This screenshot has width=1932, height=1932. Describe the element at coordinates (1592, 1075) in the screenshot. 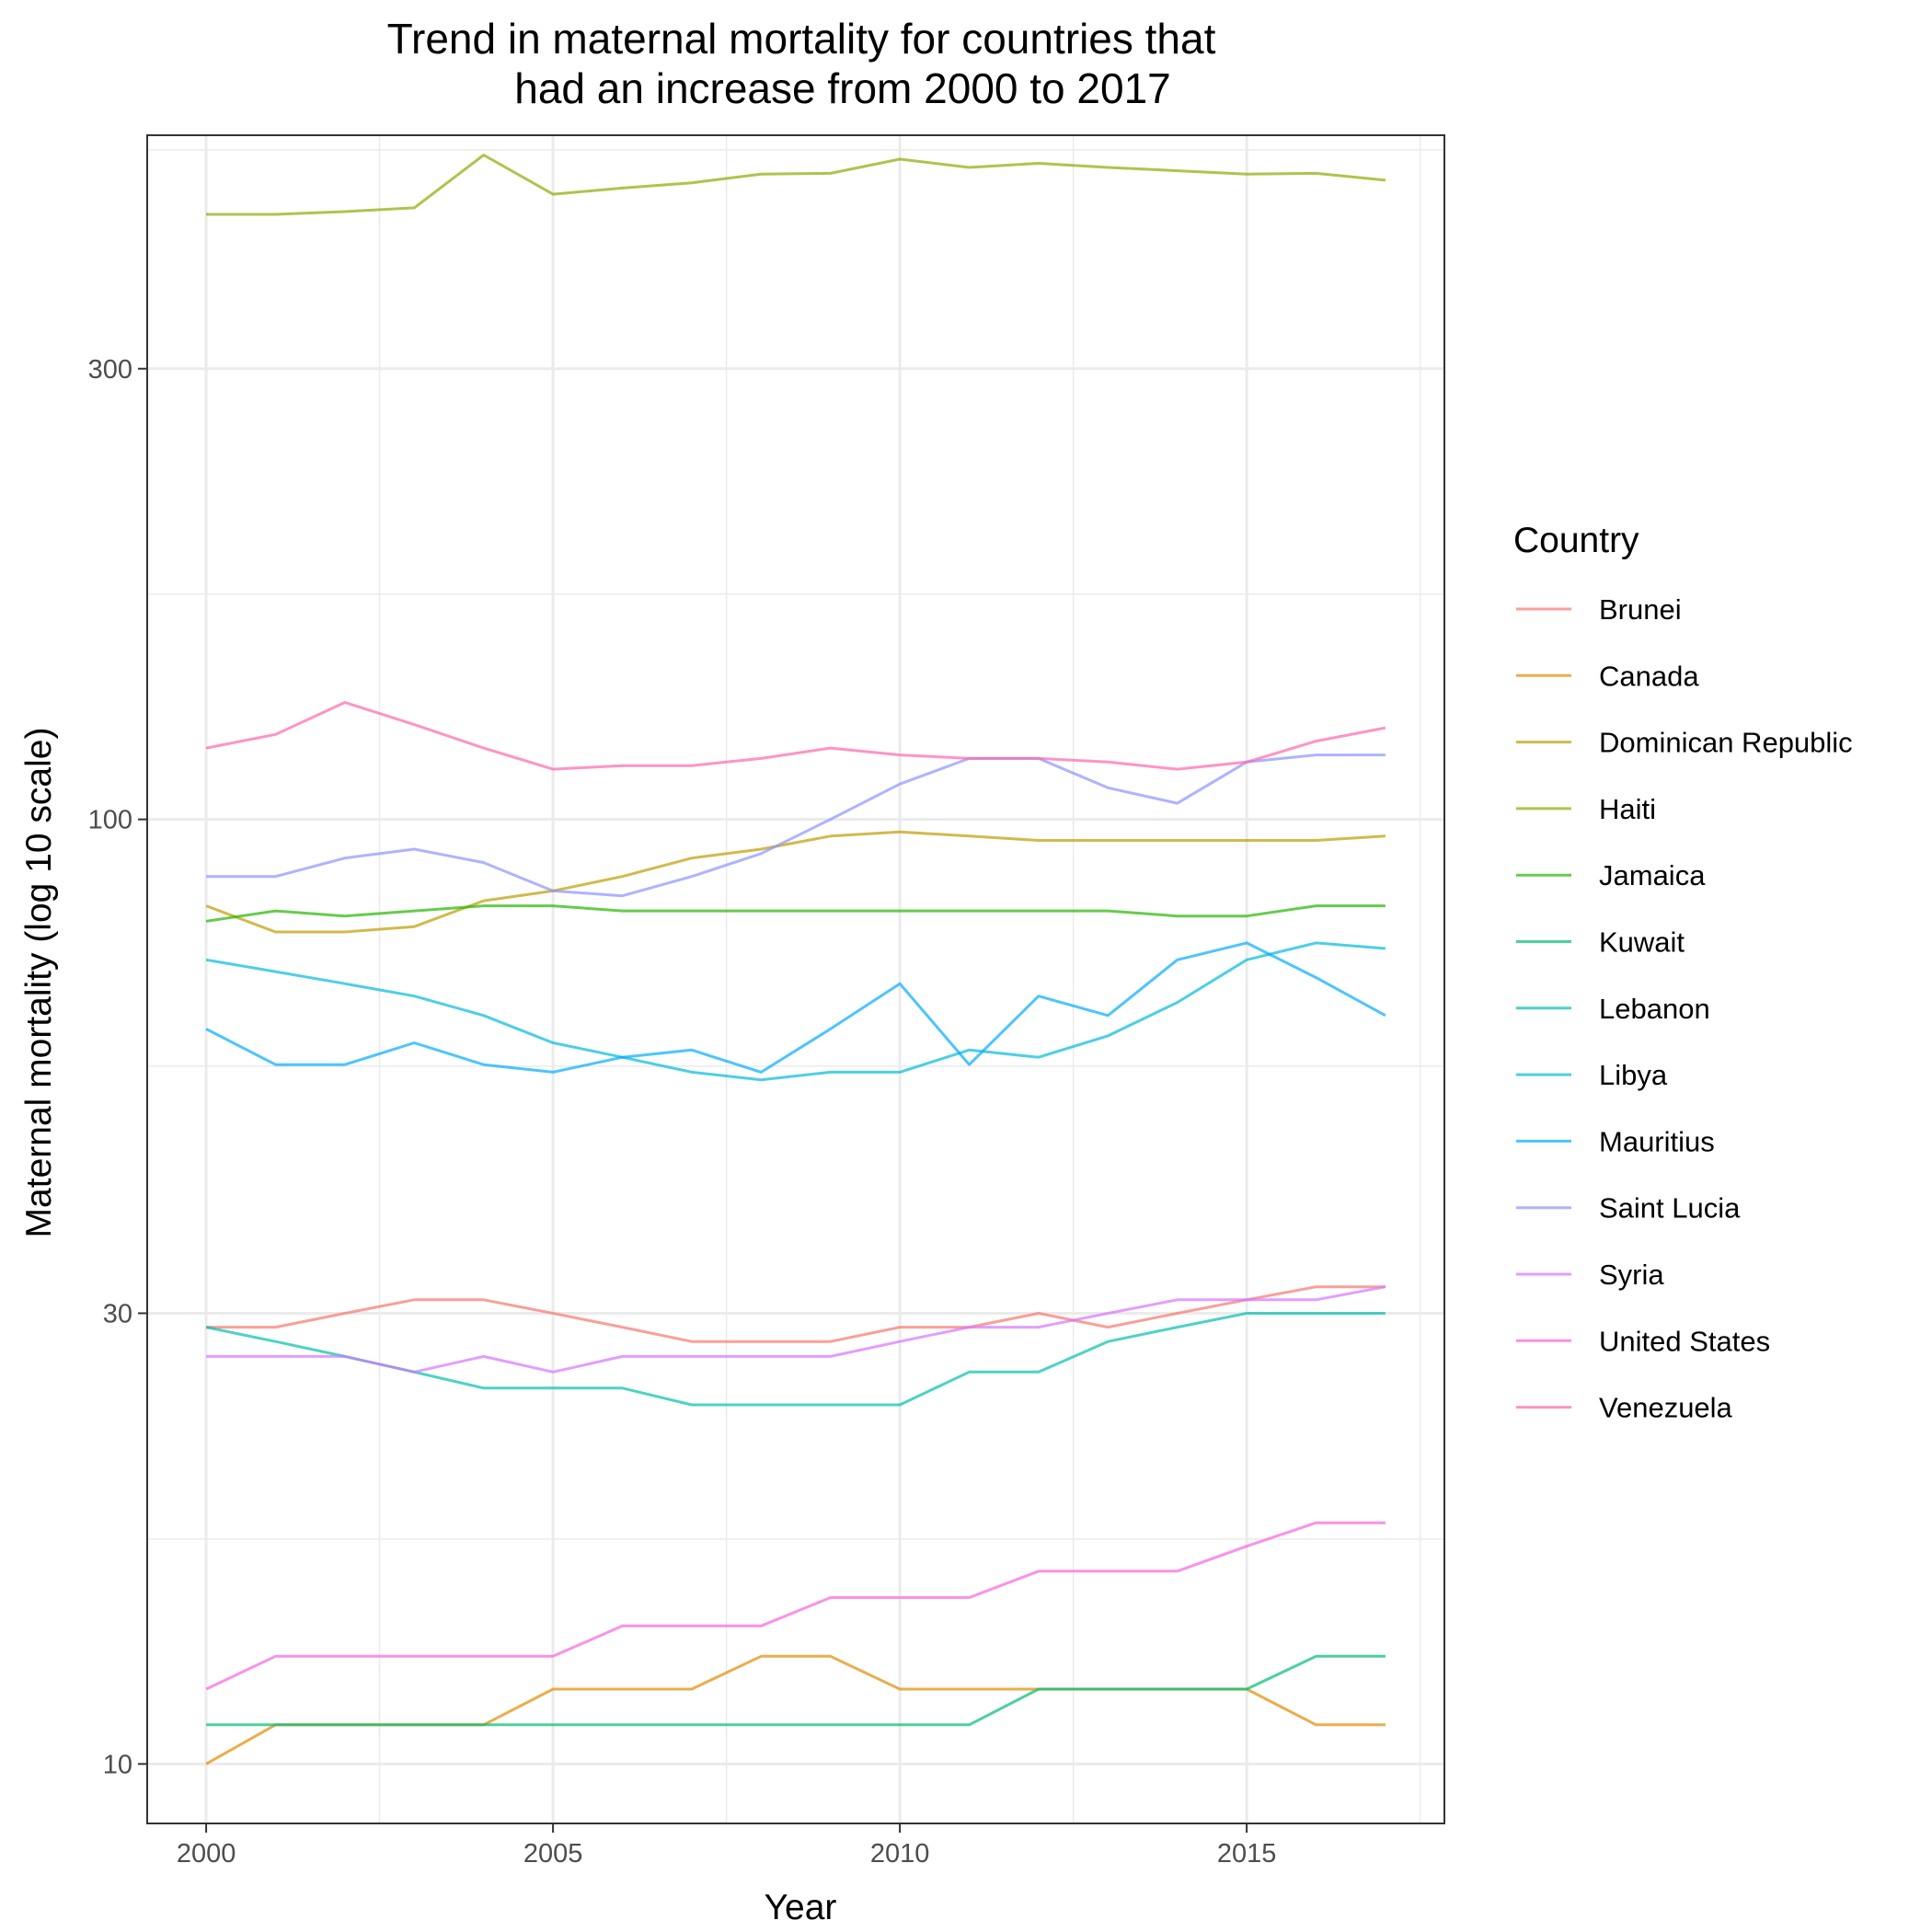

I see `legend-item-libya: Libya` at that location.